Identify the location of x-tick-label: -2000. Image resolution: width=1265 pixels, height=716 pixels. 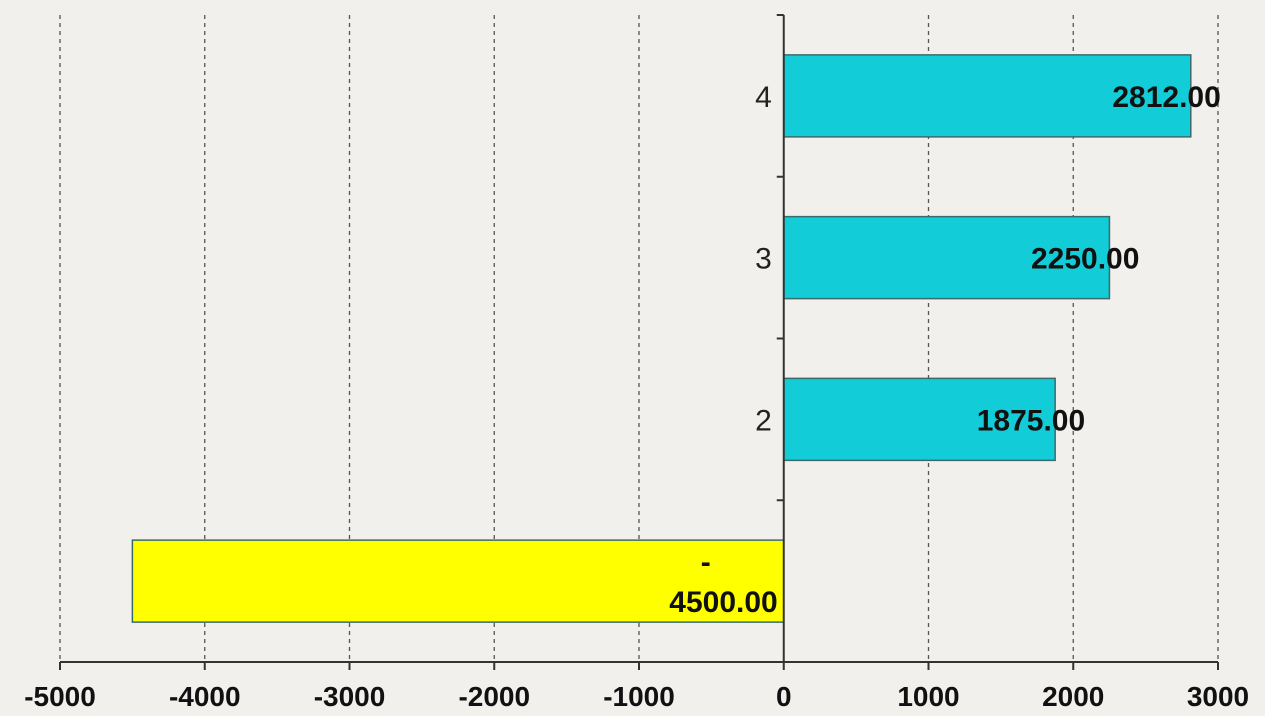
(494, 696).